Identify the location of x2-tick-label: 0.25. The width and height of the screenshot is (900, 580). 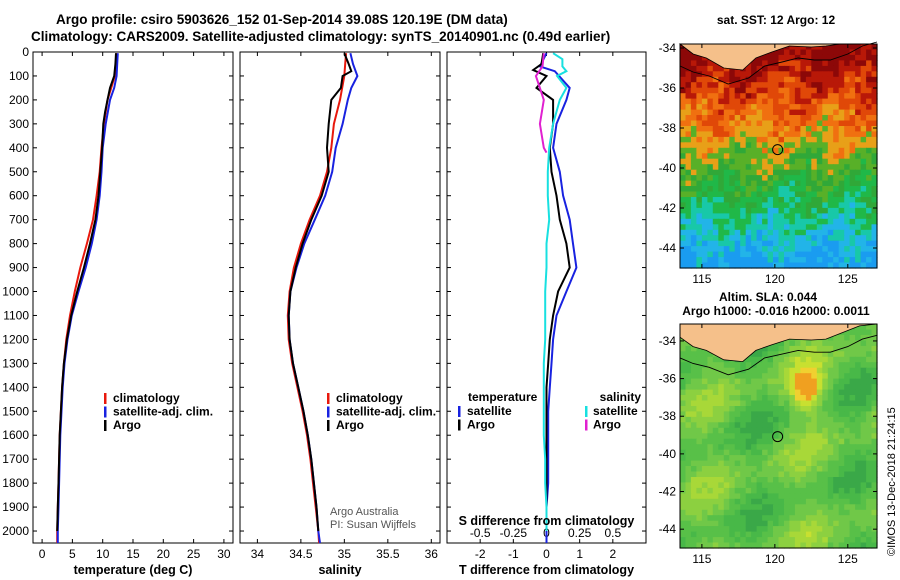
(580, 533).